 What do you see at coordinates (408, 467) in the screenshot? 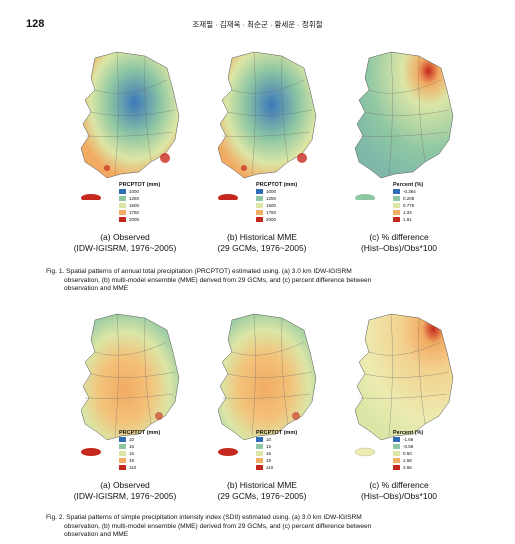
I see `legend-item: 2.66` at bounding box center [408, 467].